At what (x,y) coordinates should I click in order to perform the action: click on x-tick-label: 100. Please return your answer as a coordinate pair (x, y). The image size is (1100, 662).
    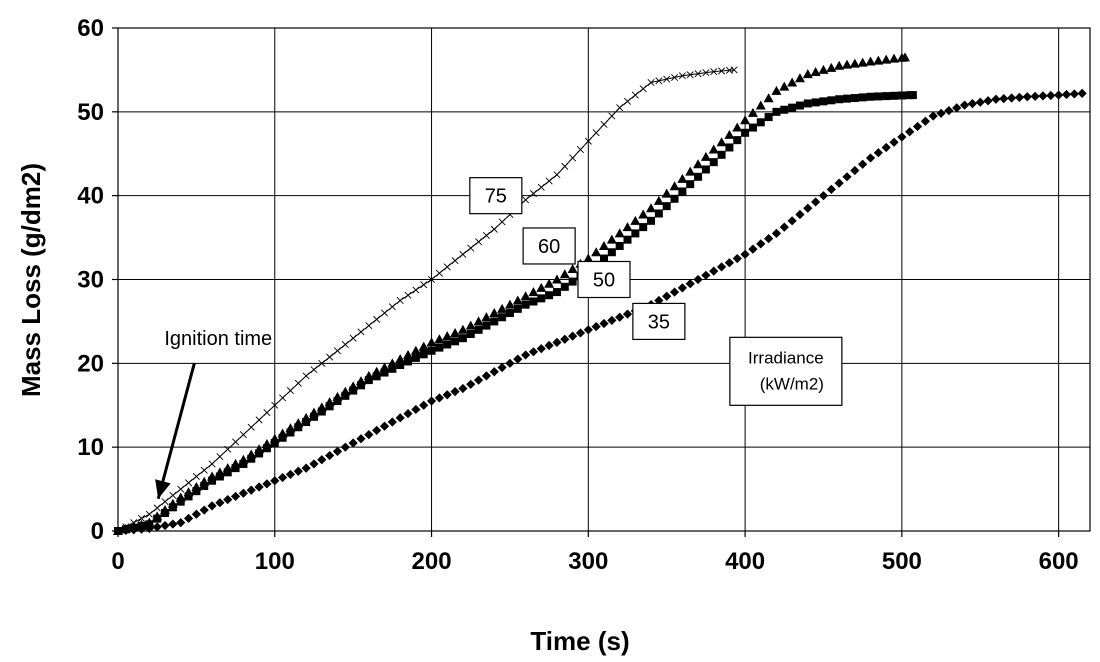
    Looking at the image, I should click on (275, 561).